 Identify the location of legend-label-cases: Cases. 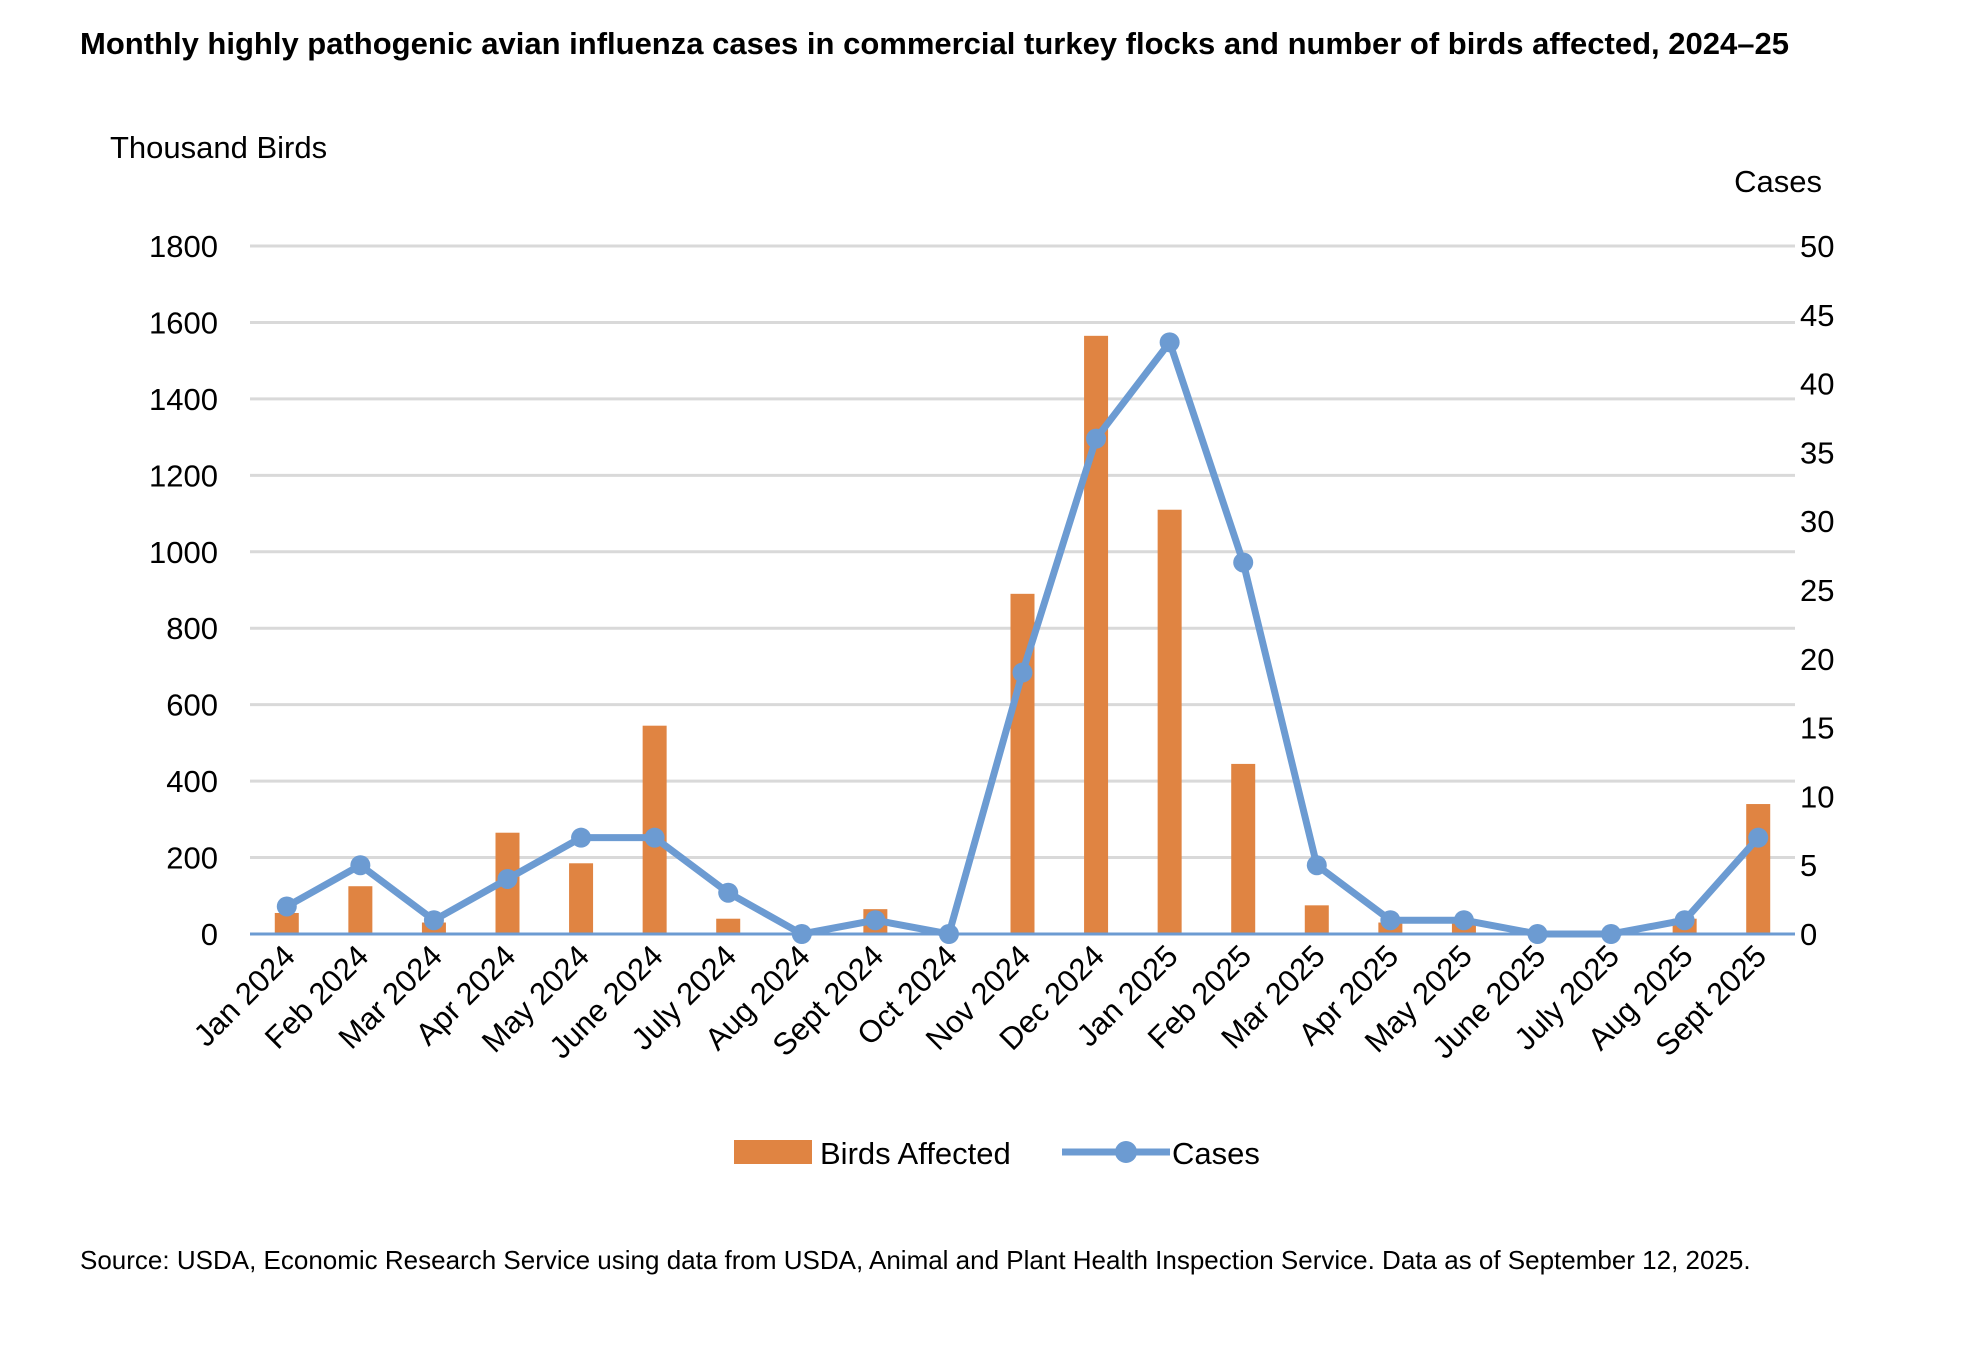
(1216, 1153).